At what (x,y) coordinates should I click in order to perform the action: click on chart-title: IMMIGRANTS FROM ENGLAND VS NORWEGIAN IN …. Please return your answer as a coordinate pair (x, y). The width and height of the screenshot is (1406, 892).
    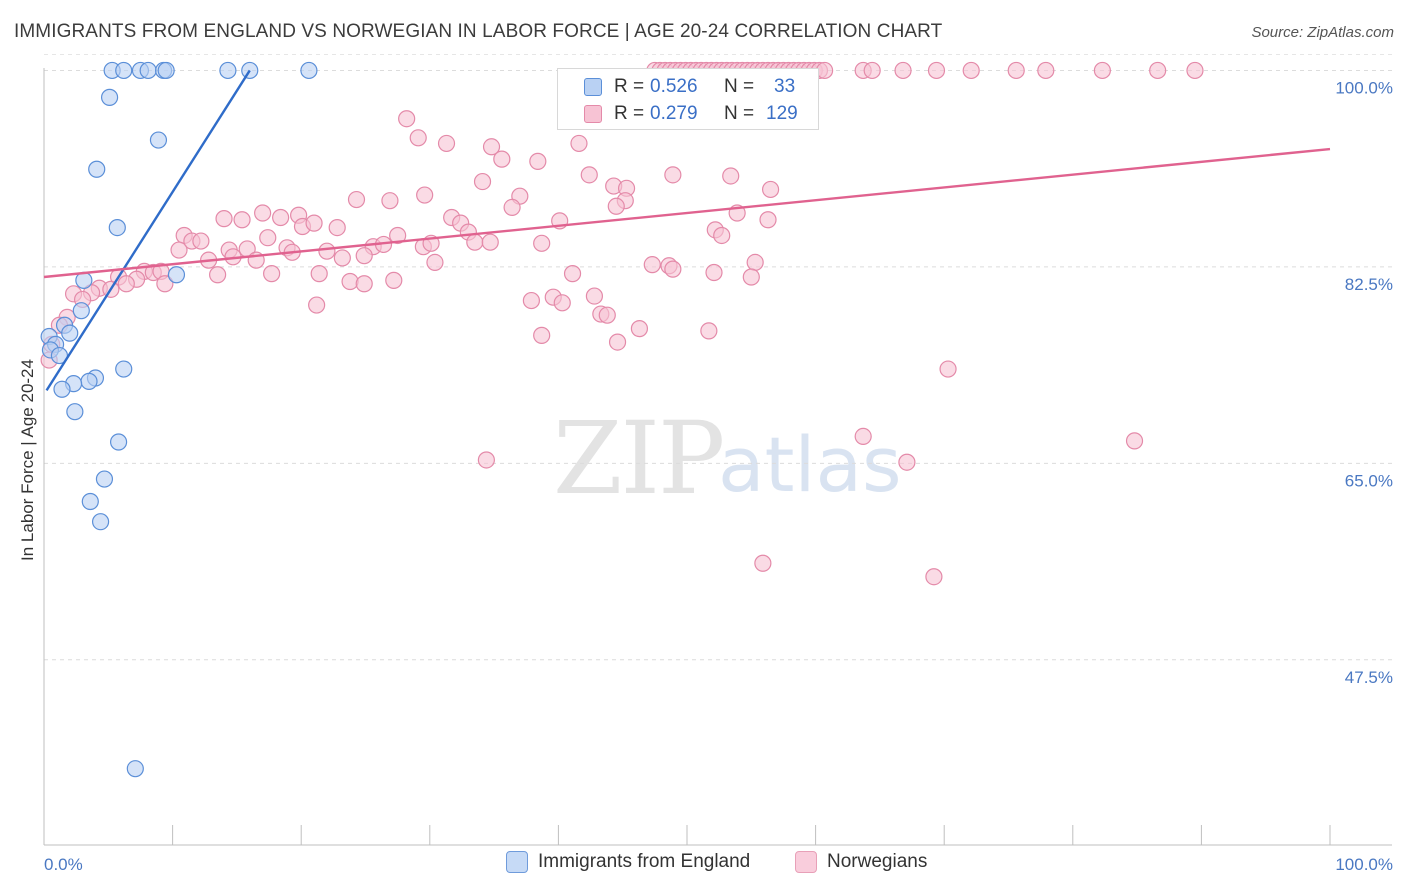
    Looking at the image, I should click on (478, 31).